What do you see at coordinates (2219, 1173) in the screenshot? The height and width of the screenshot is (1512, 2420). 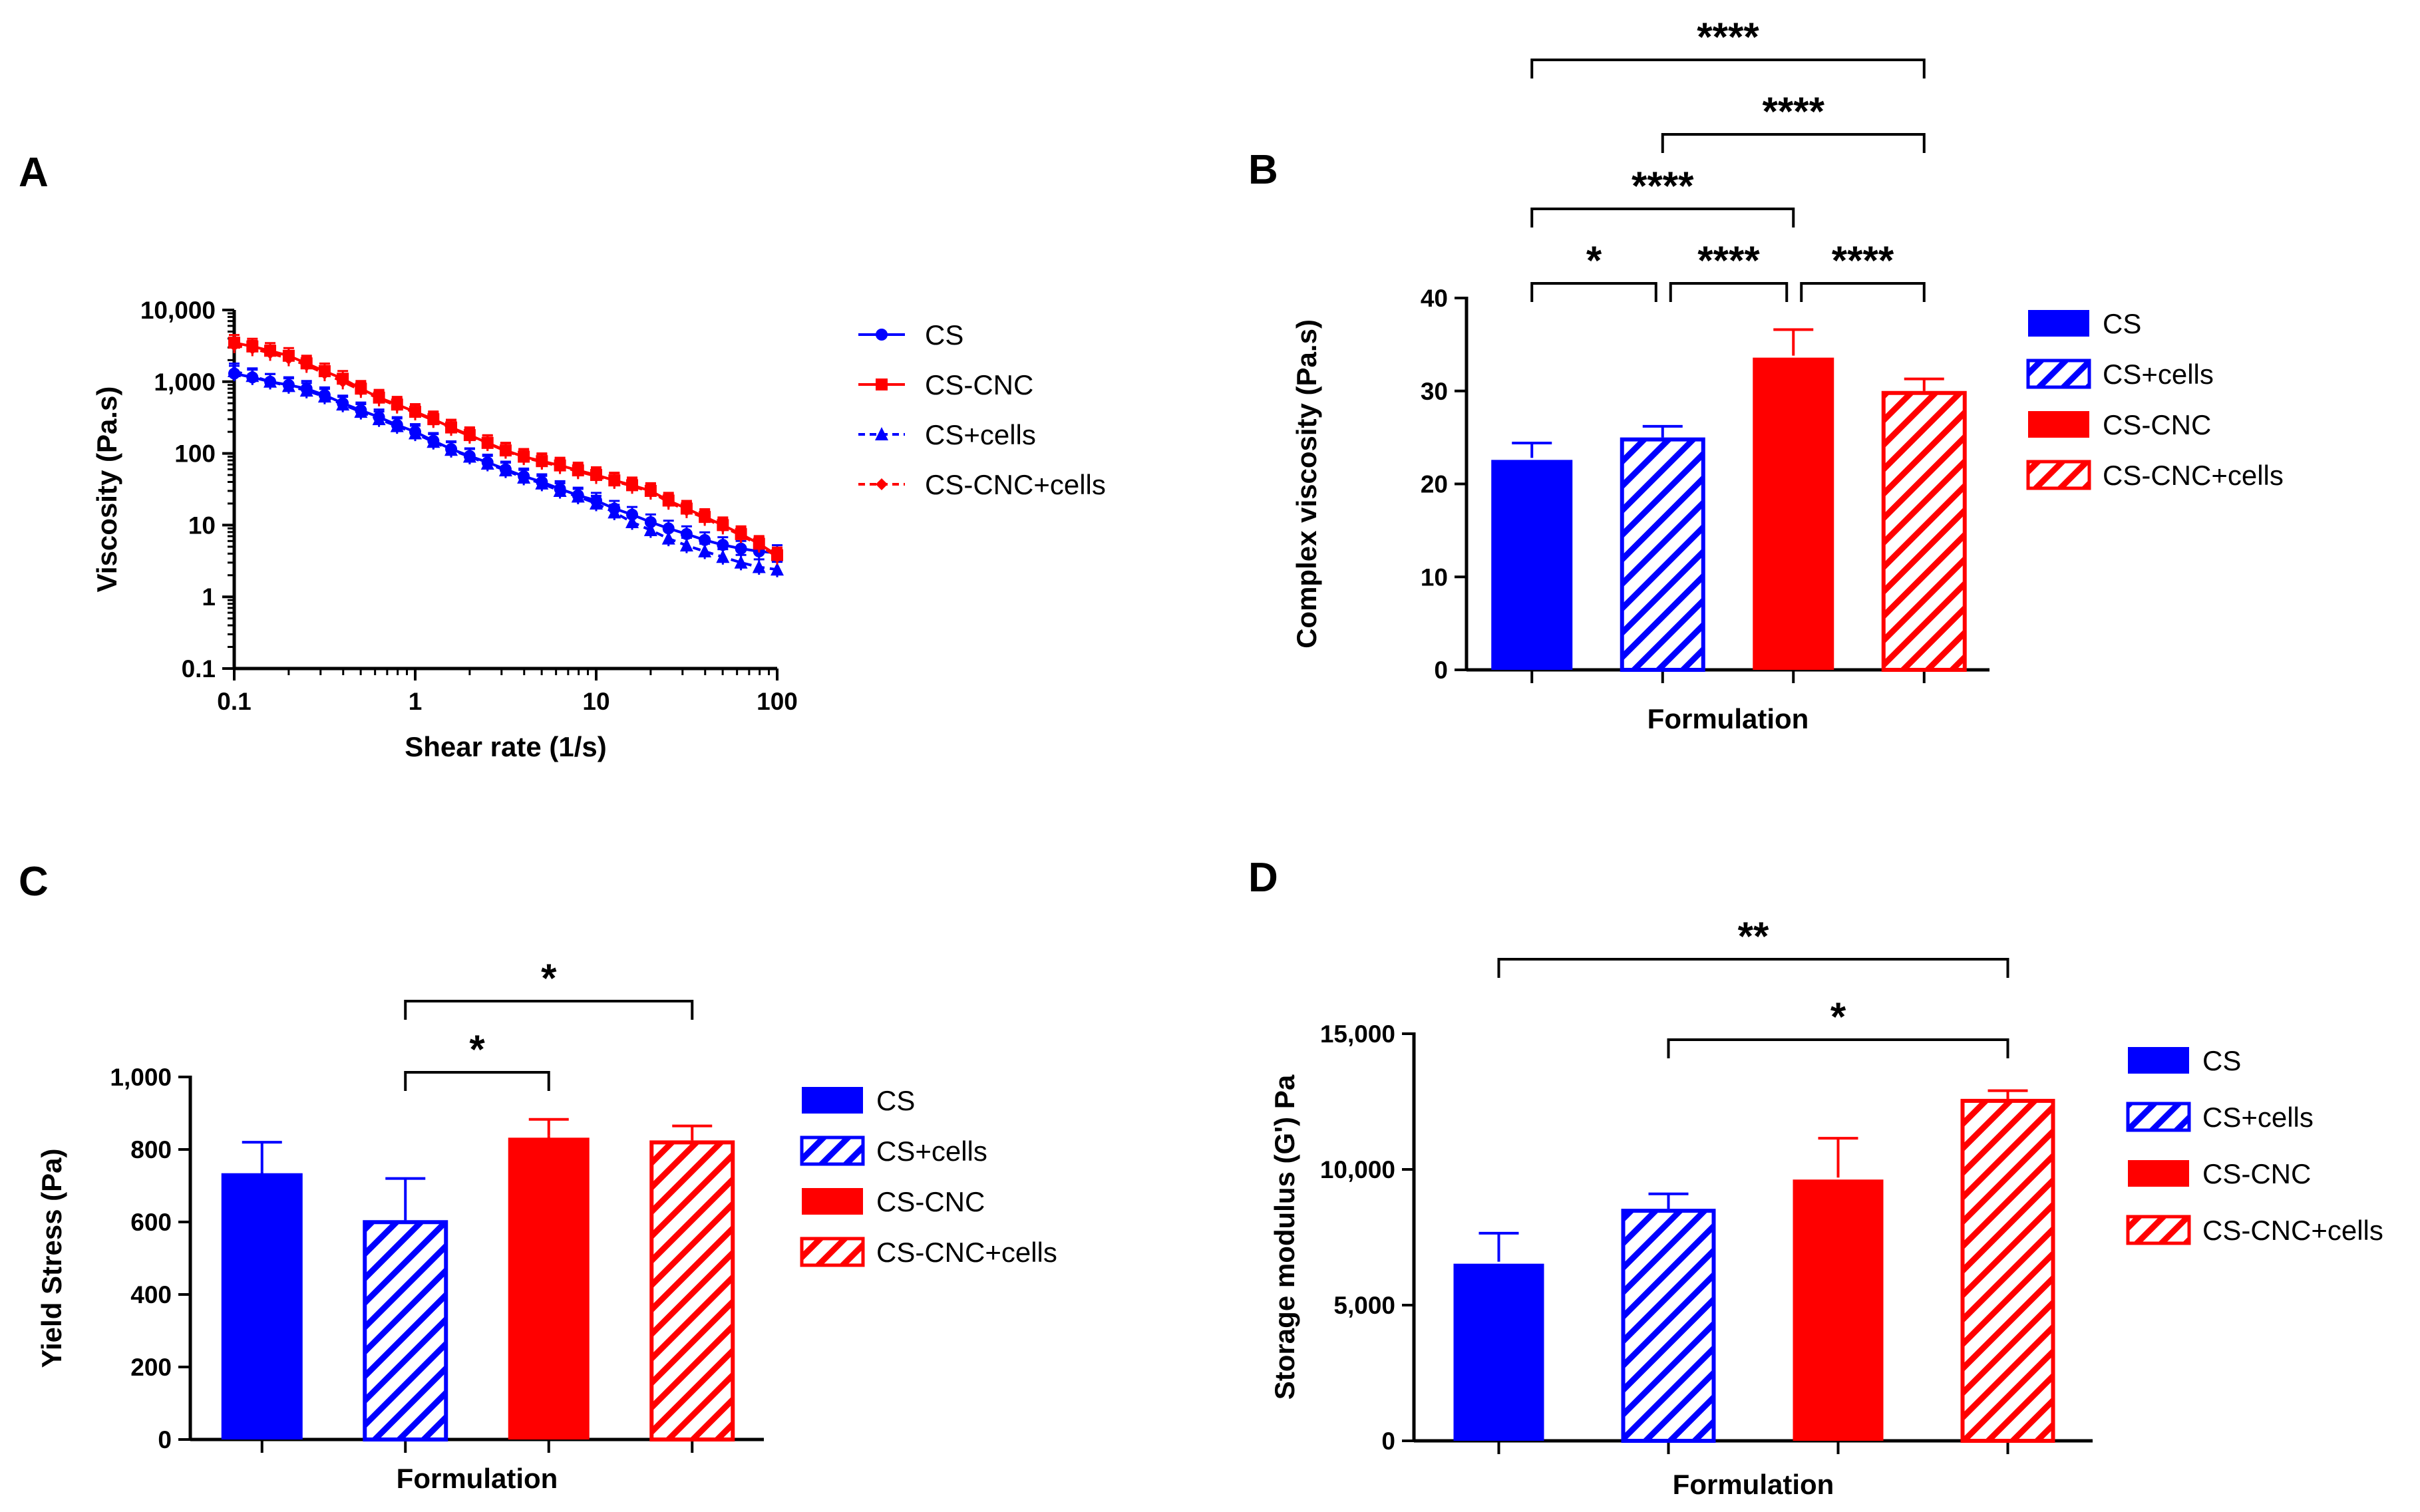 I see `legend-item: CS-CNC` at bounding box center [2219, 1173].